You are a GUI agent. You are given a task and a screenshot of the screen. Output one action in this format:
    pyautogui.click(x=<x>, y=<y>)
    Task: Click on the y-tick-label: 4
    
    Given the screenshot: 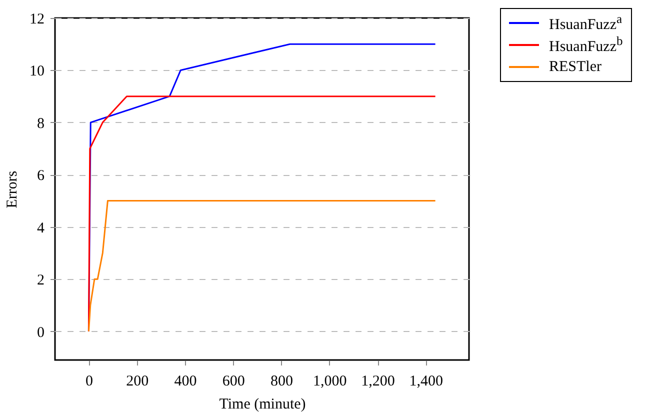 What is the action you would take?
    pyautogui.click(x=41, y=228)
    